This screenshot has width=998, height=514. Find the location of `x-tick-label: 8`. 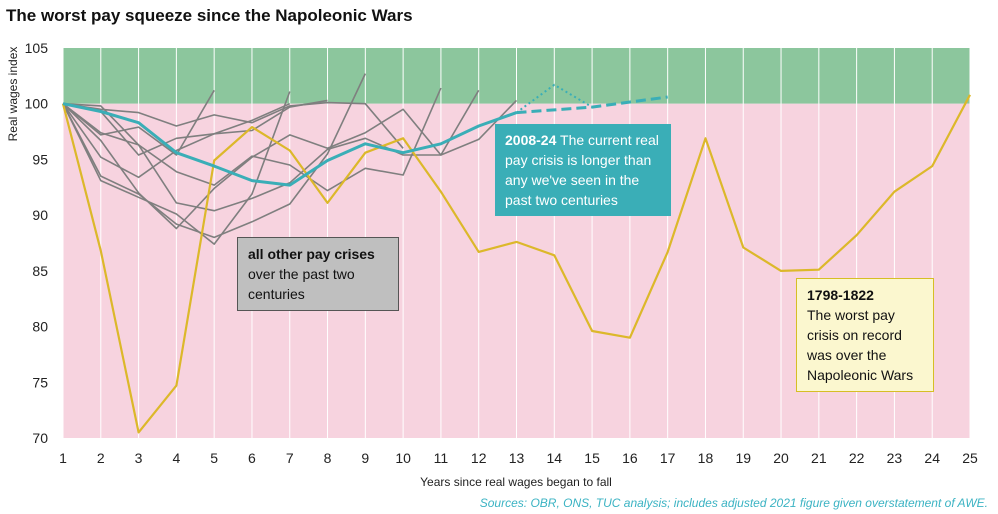

x-tick-label: 8 is located at coordinates (328, 458).